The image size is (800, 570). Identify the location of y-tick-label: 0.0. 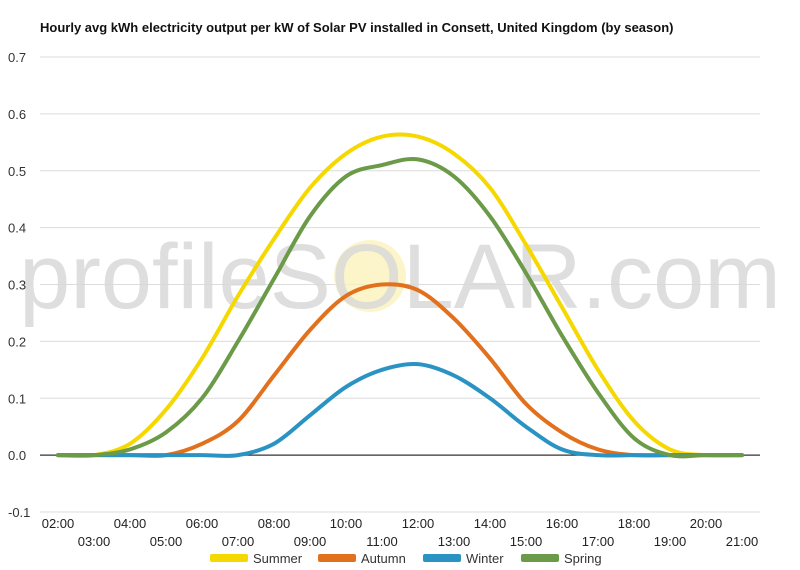
(17, 455).